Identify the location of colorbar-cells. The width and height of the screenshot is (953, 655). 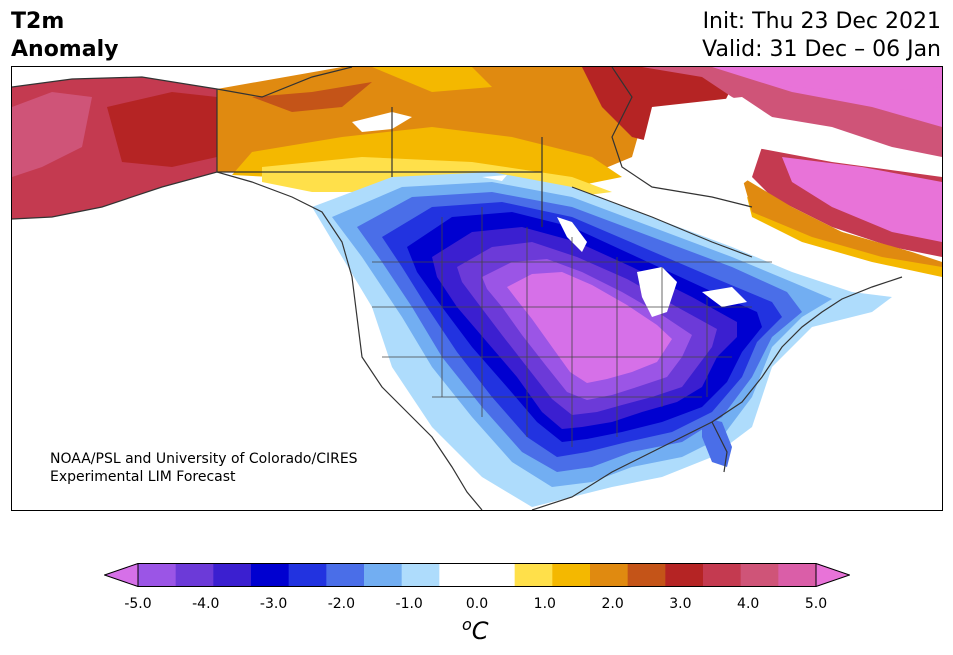
(477, 575).